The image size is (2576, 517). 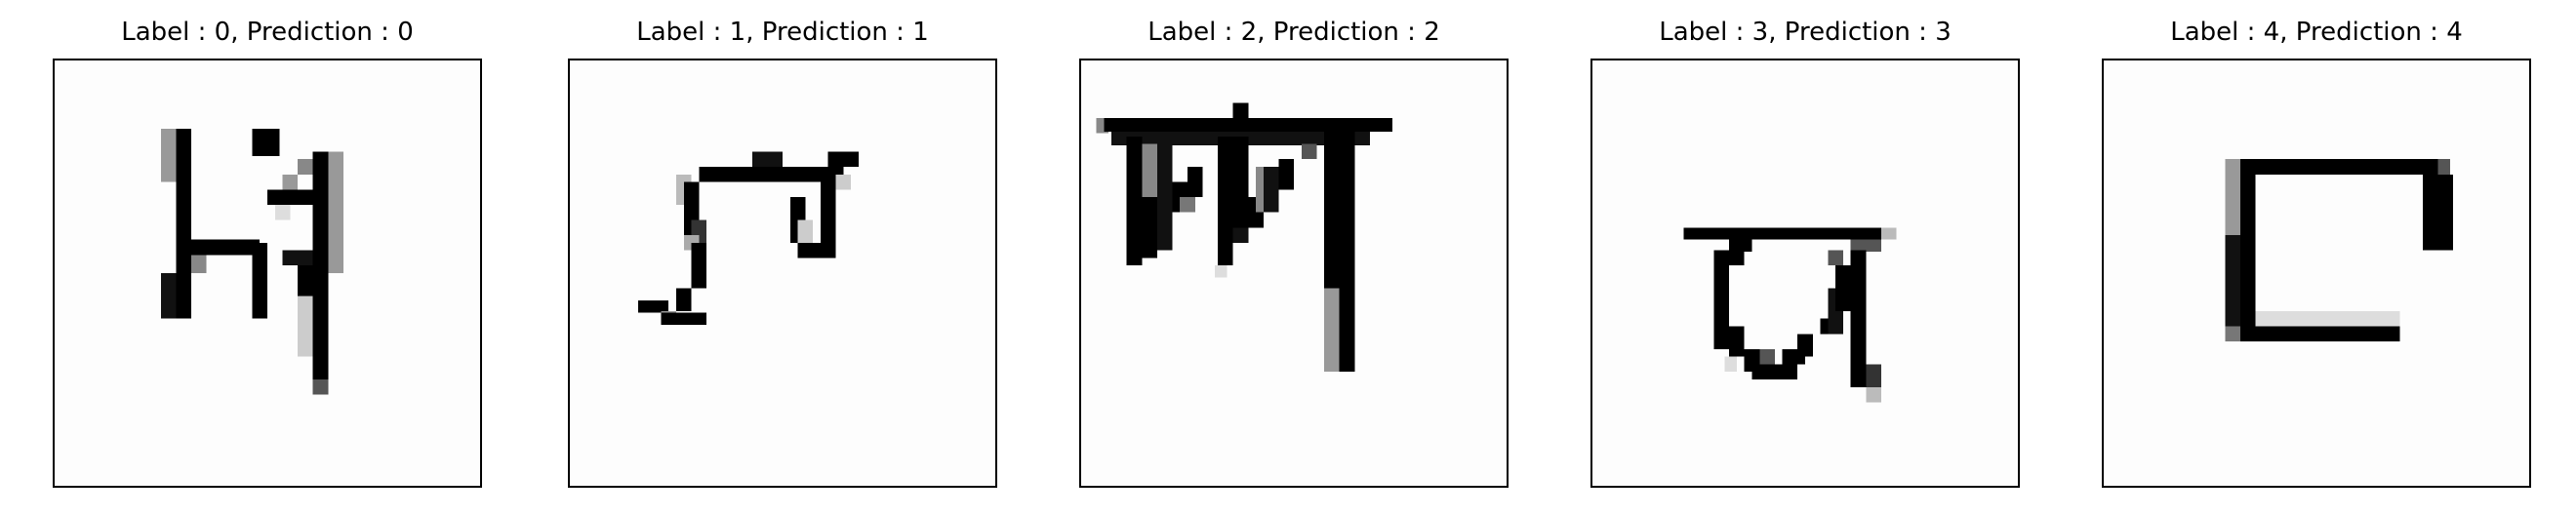 I want to click on panel-title: Label : 1, Prediction : 1, so click(x=782, y=32).